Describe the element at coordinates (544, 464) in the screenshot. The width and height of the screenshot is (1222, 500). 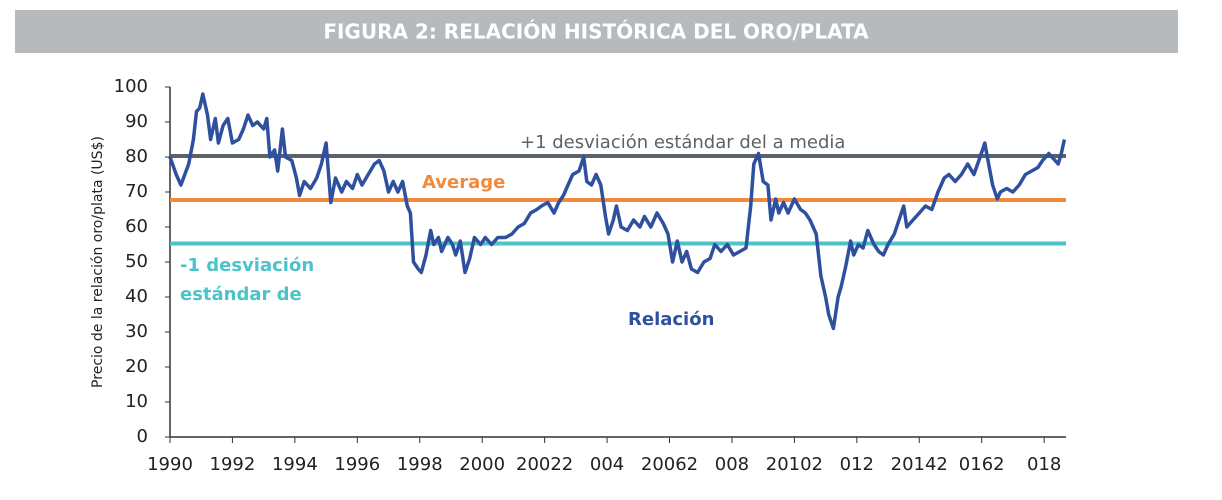
I see `x-tick-label: 20022` at that location.